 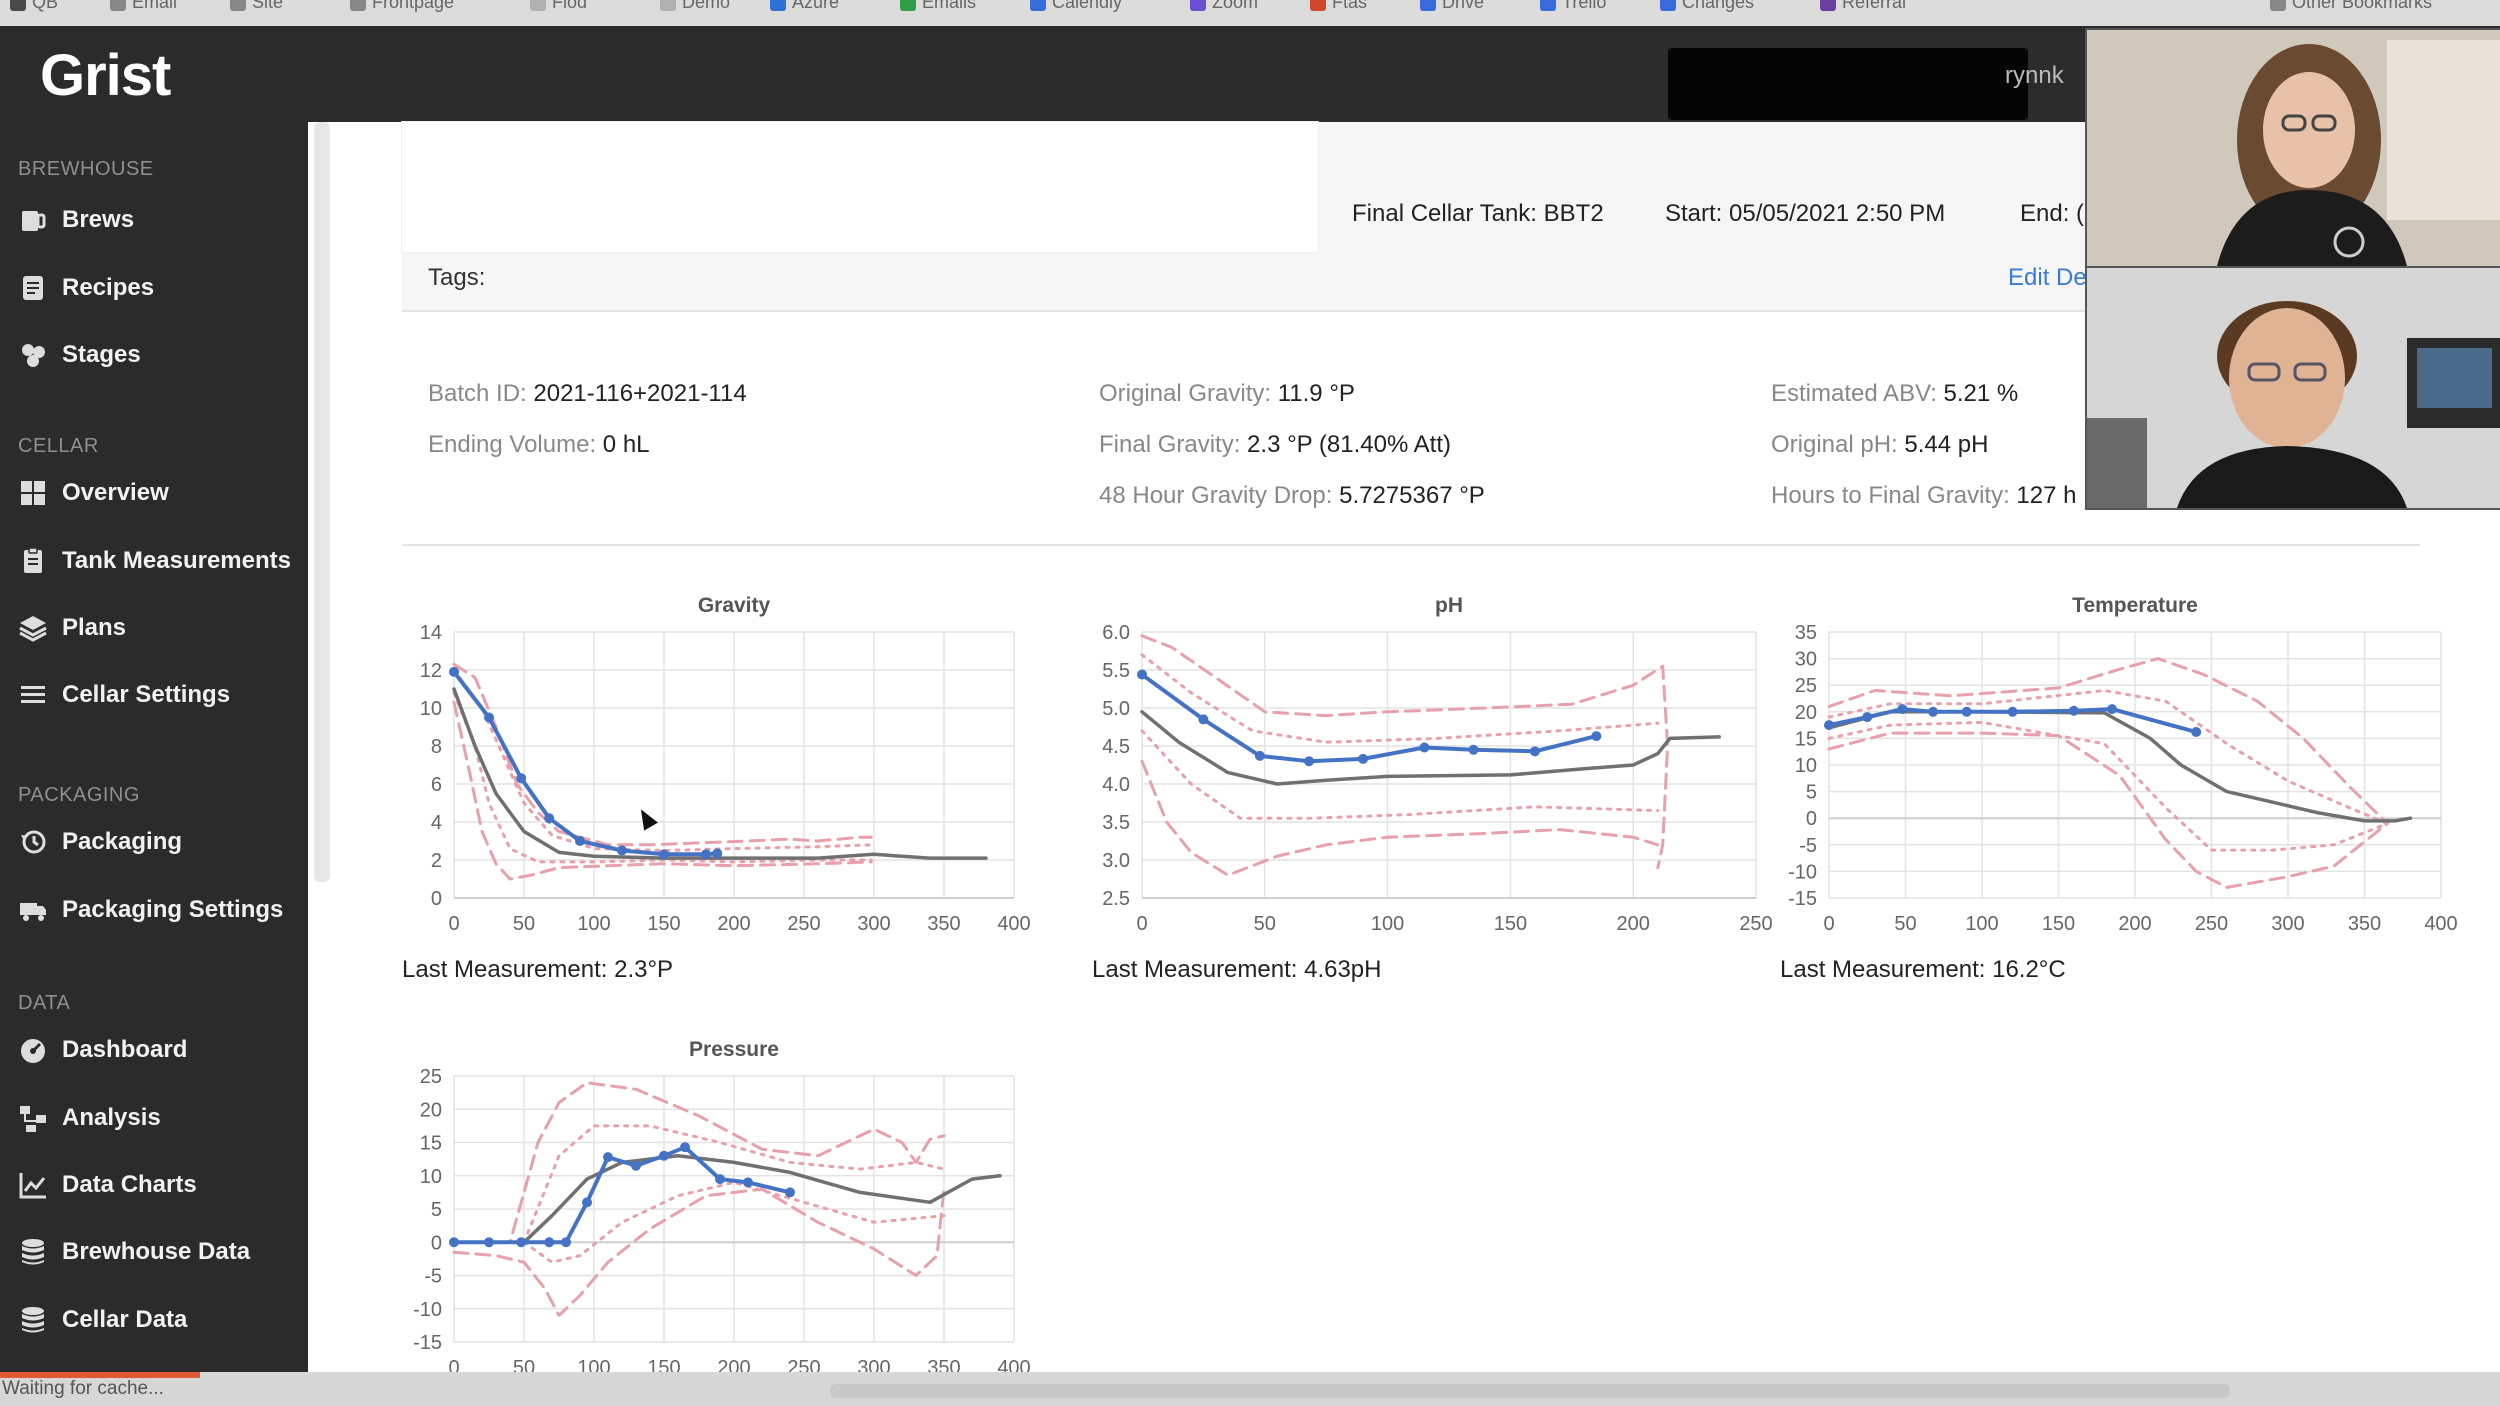 I want to click on grist-logo: Grist, so click(x=105, y=75).